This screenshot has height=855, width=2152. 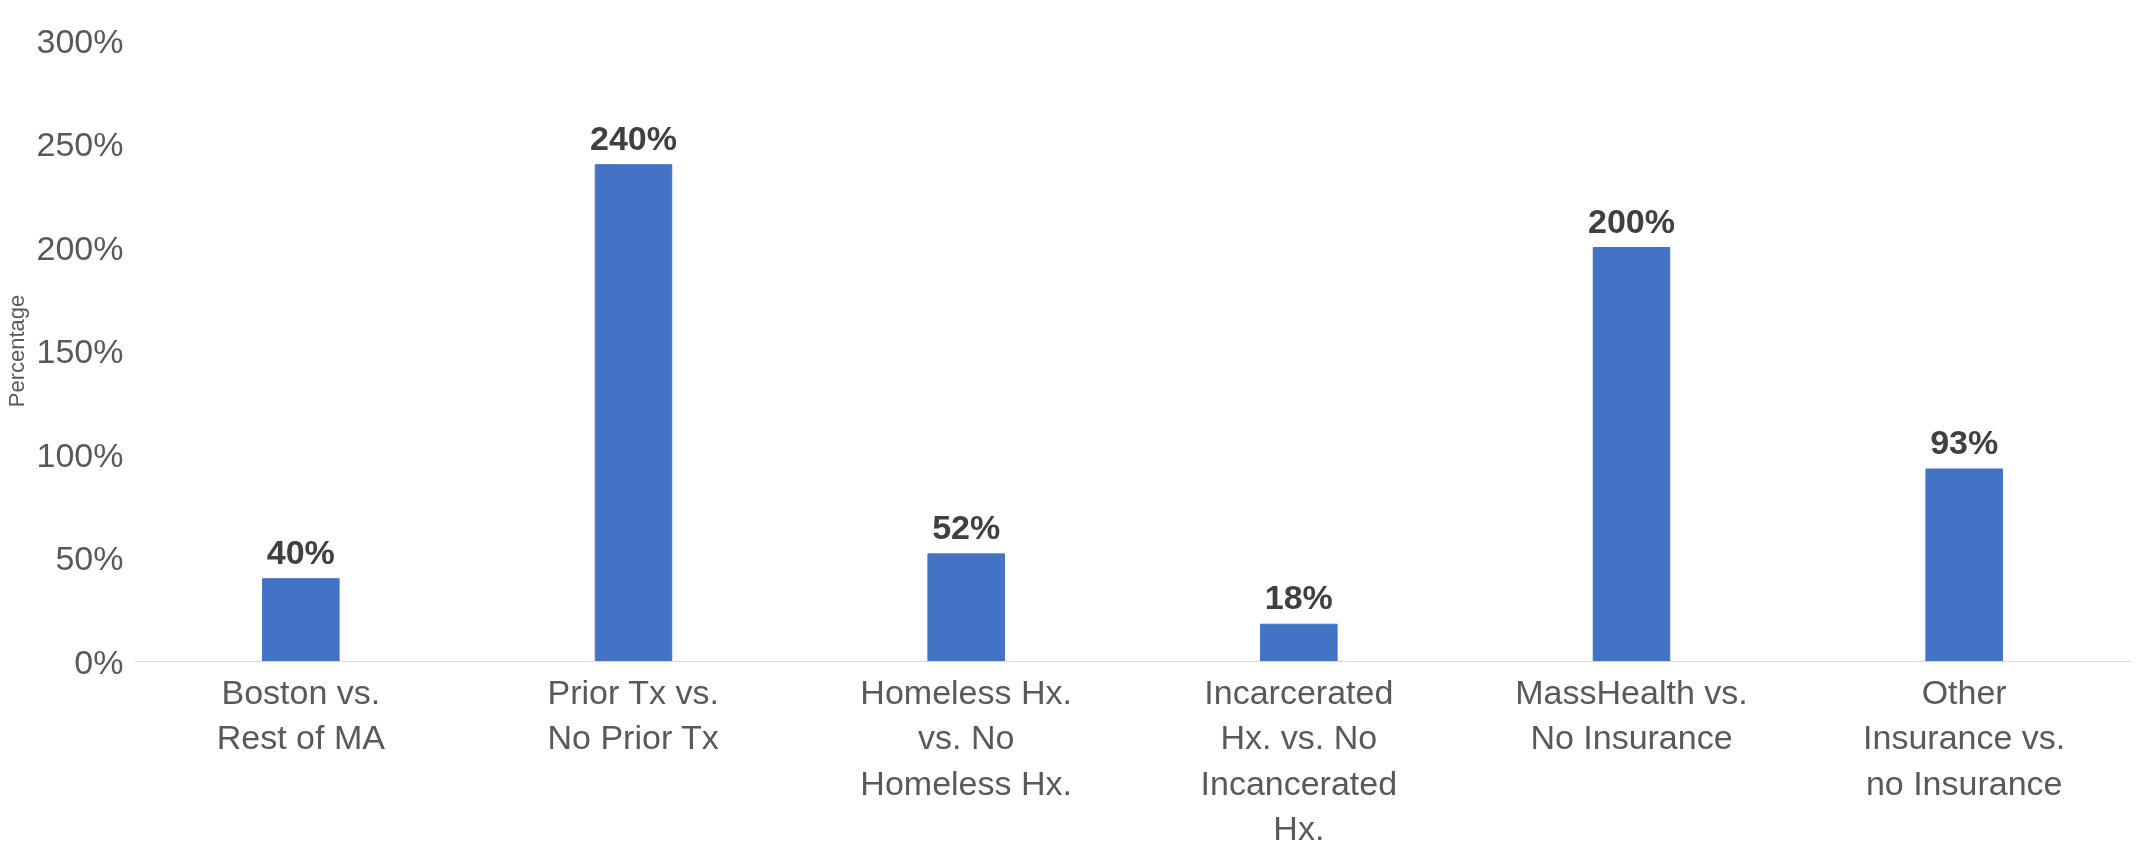 I want to click on data-label: 52%, so click(x=966, y=526).